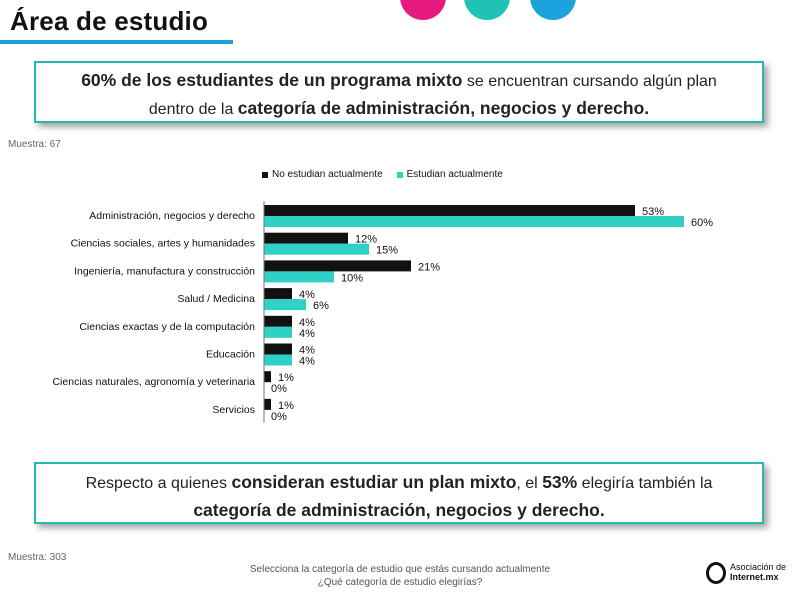 The height and width of the screenshot is (600, 800). I want to click on footer-question-2: ¿Qué categoría de estudio elegirías?, so click(400, 582).